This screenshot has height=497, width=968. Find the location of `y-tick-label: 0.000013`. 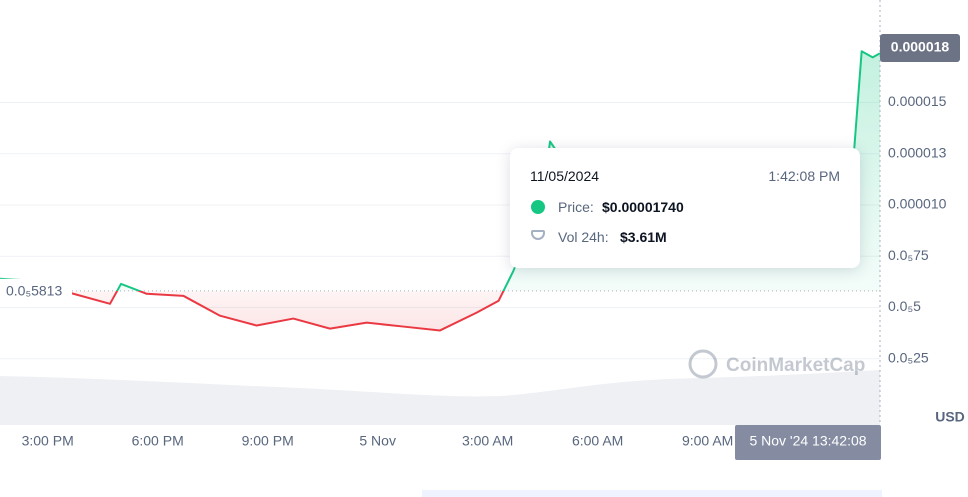

y-tick-label: 0.000013 is located at coordinates (917, 152).